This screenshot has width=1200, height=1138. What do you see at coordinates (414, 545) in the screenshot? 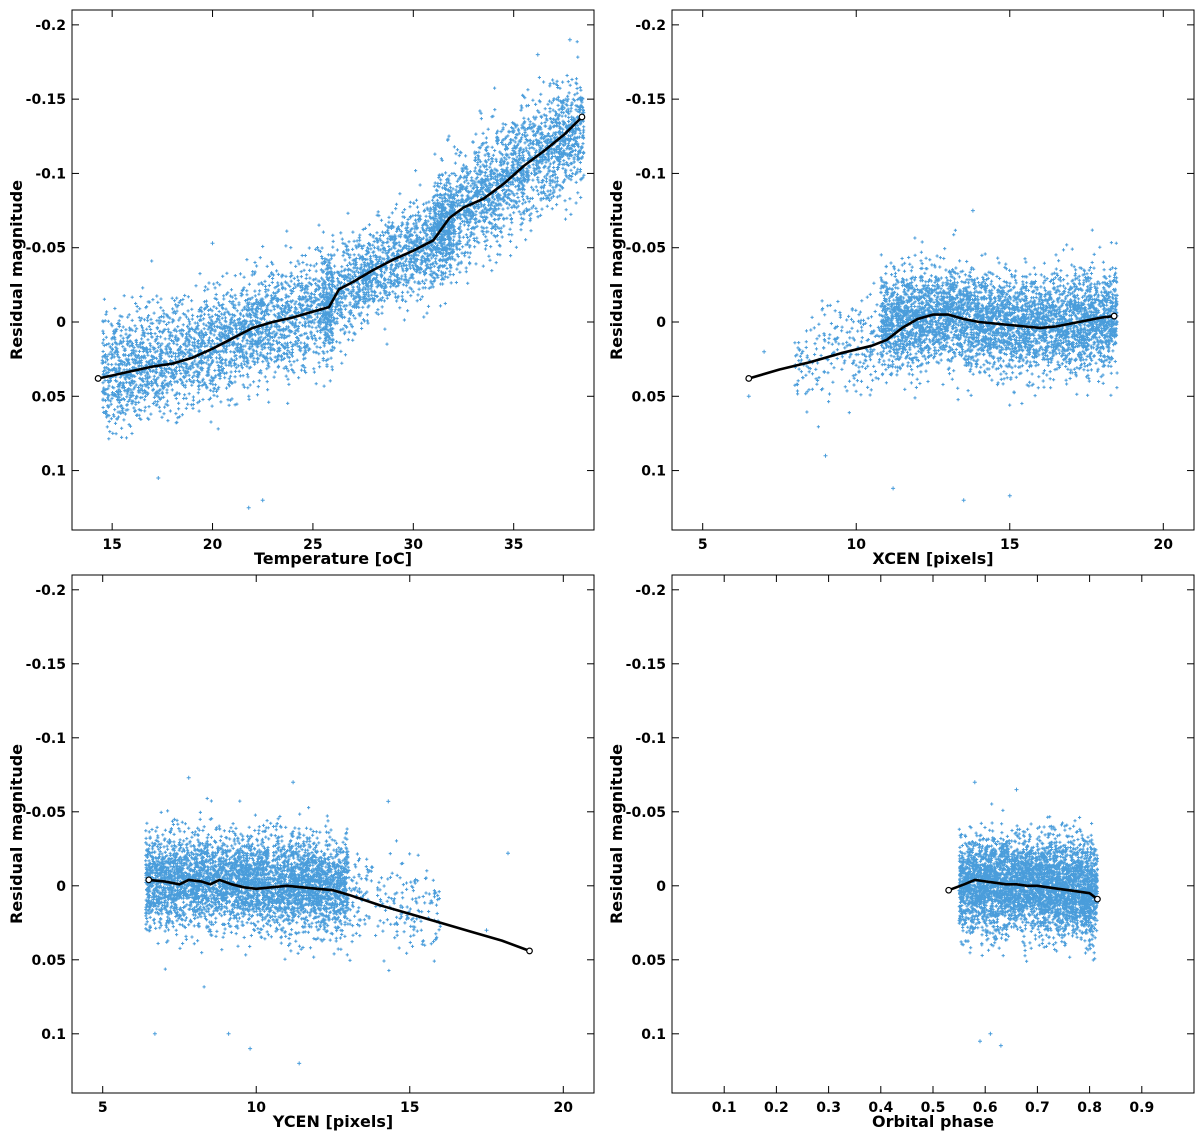
I see `x-tick-label: 30` at bounding box center [414, 545].